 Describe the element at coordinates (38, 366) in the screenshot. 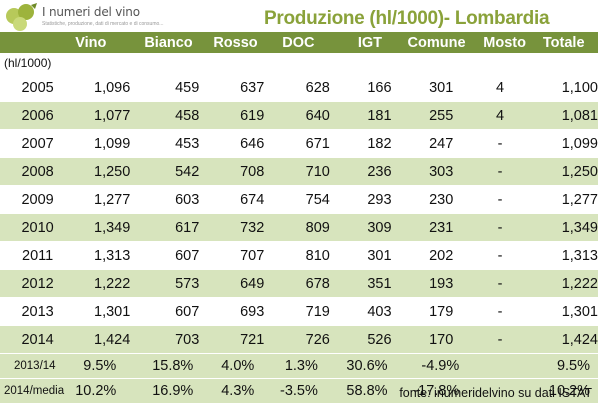

I see `change-label: 2013/14` at that location.